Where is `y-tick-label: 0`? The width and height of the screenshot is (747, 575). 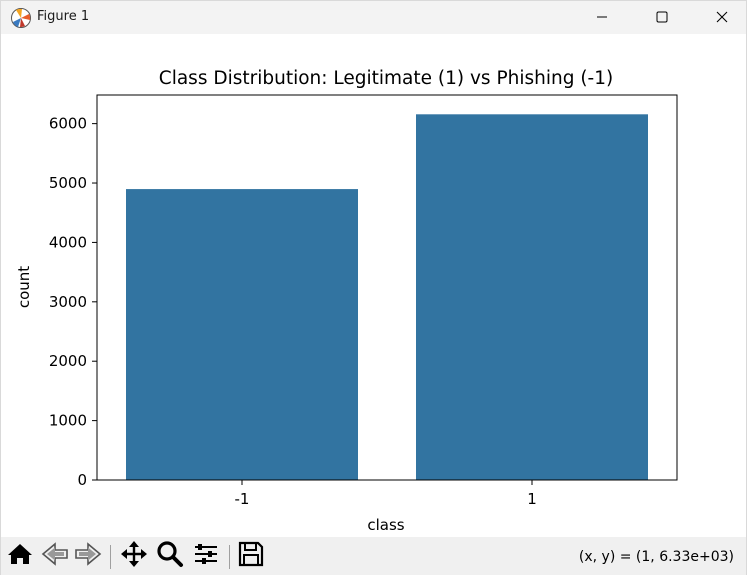
y-tick-label: 0 is located at coordinates (82, 480).